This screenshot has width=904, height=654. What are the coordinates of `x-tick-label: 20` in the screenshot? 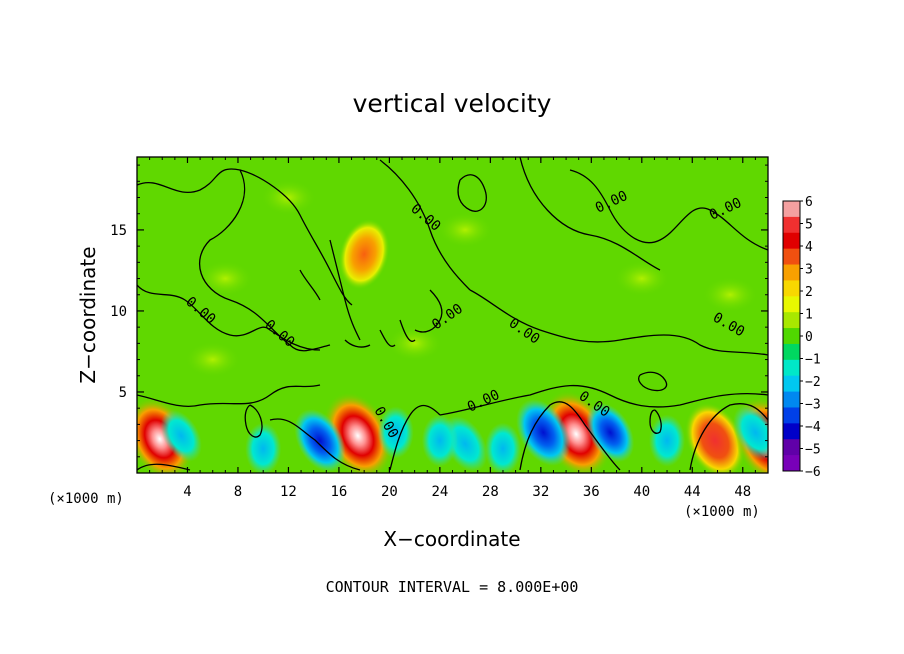 It's located at (389, 492).